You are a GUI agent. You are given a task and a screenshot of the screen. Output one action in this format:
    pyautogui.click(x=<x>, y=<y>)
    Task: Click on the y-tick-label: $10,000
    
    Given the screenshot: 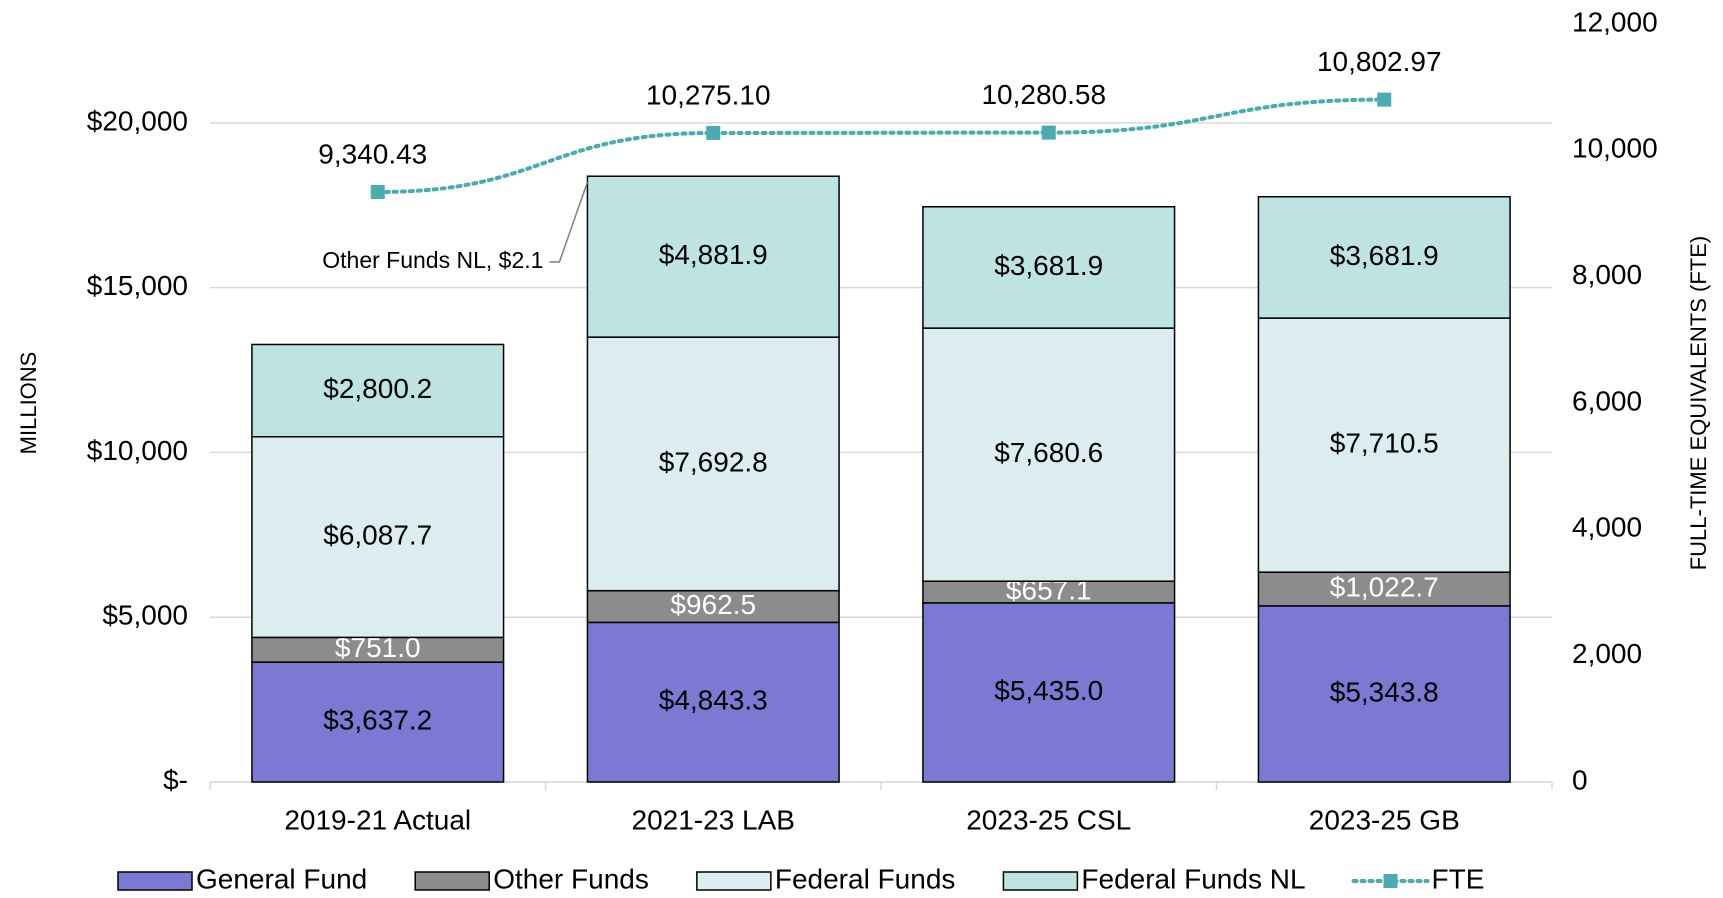 What is the action you would take?
    pyautogui.click(x=137, y=450)
    